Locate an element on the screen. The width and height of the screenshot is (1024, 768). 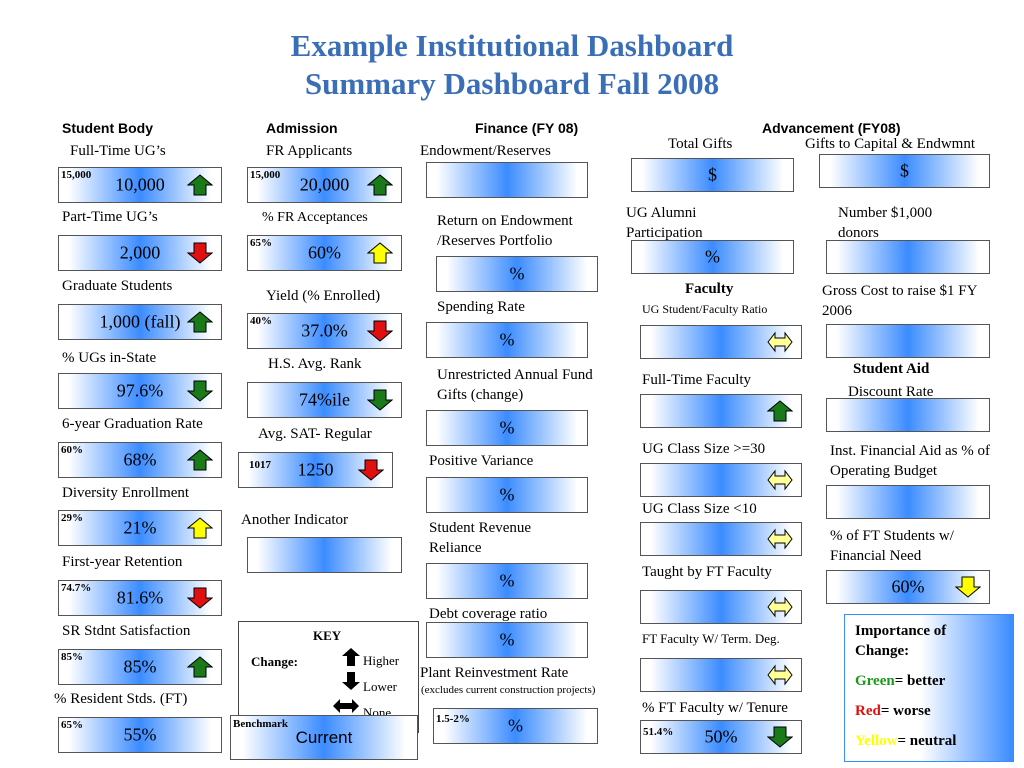
label-spending-rate: Spending Rate is located at coordinates (481, 307).